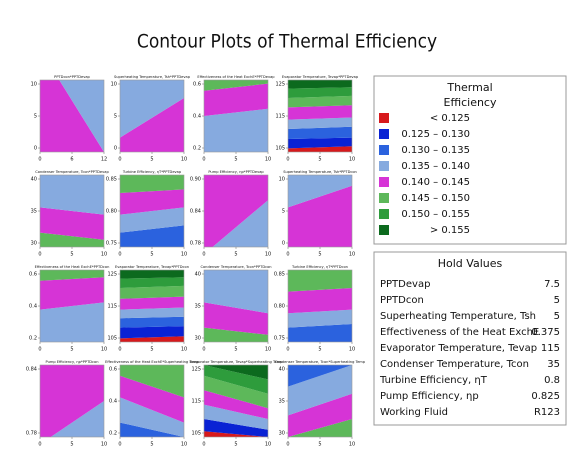  Describe the element at coordinates (195, 244) in the screenshot. I see `y-tick-label: 0.78` at that location.